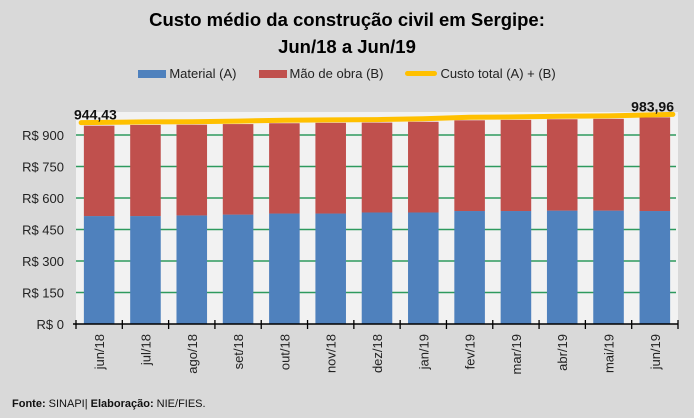  Describe the element at coordinates (652, 106) in the screenshot. I see `data-label: 983,96` at that location.